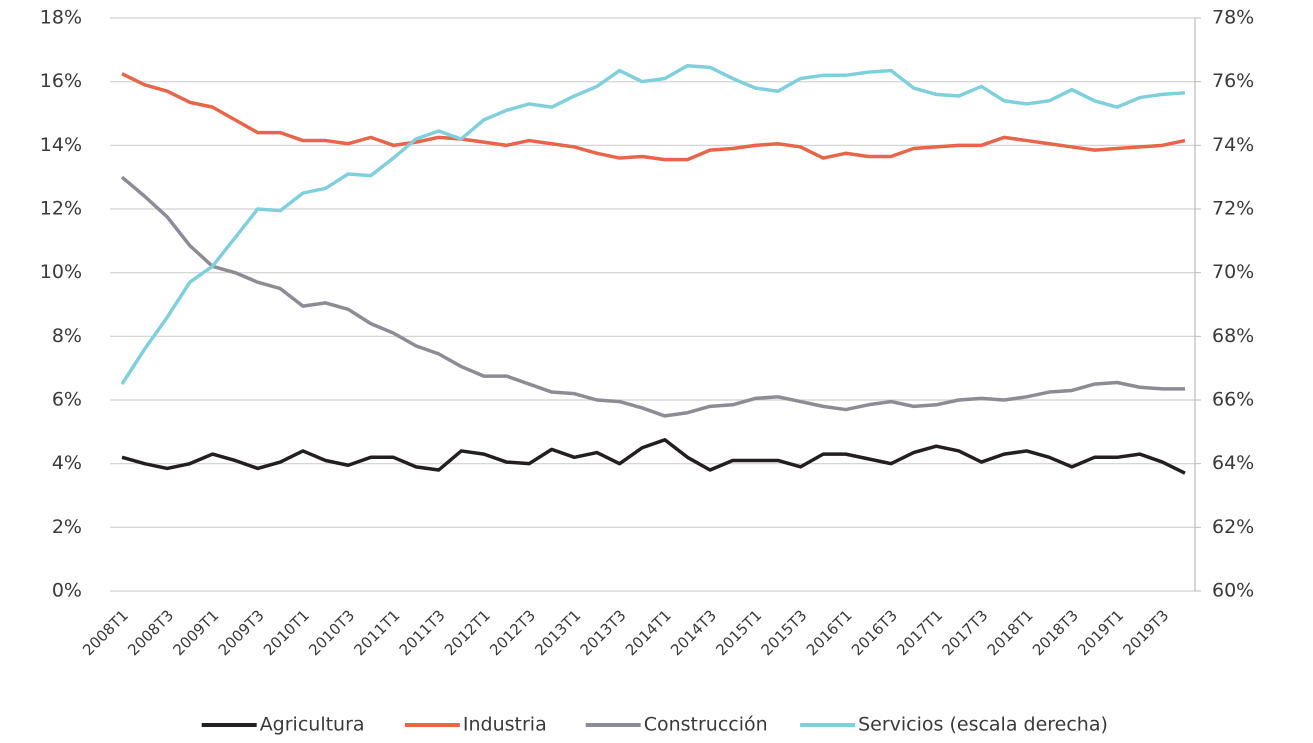 Image resolution: width=1313 pixels, height=743 pixels. I want to click on legend-label: Servicios (escala derecha), so click(983, 725).